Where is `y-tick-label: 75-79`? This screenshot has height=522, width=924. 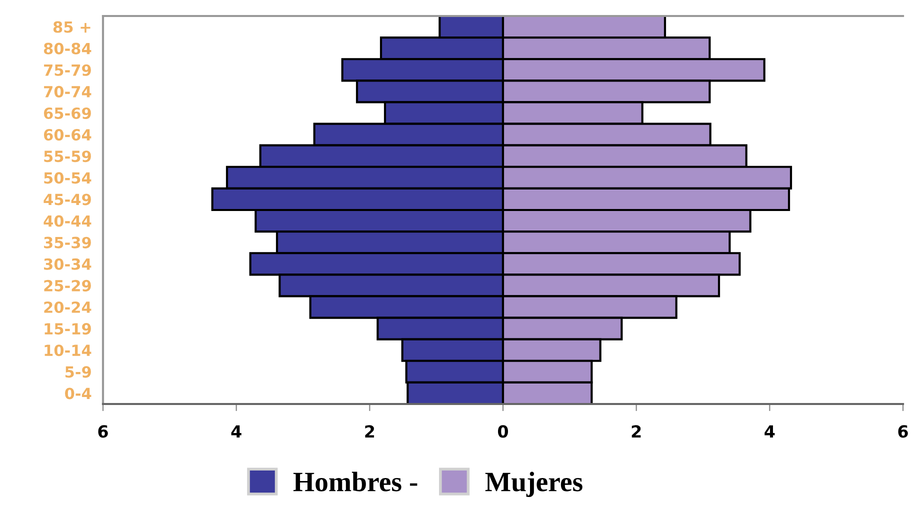
y-tick-label: 75-79 is located at coordinates (67, 70).